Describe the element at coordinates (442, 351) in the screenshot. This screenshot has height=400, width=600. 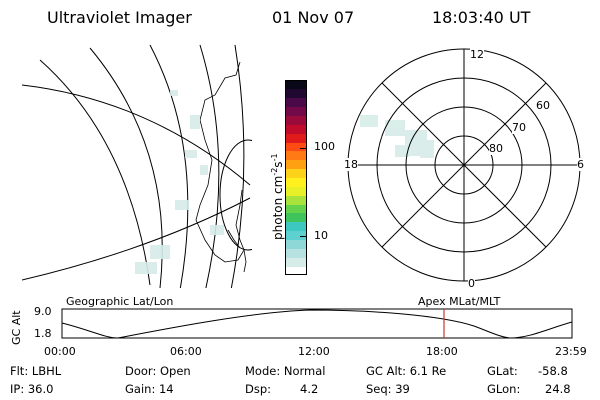
I see `timeline-x-tick-3: 18:00` at that location.